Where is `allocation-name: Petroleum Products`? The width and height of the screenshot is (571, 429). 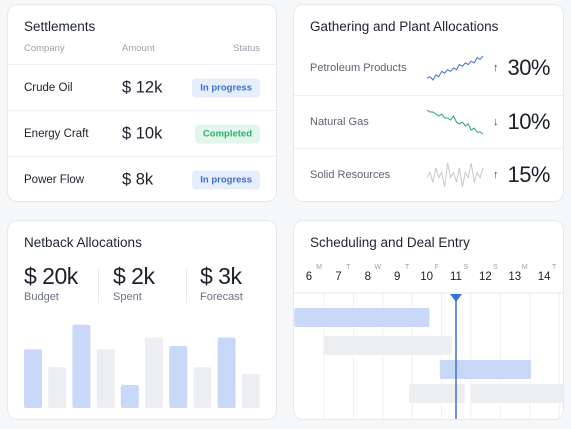 allocation-name: Petroleum Products is located at coordinates (358, 68).